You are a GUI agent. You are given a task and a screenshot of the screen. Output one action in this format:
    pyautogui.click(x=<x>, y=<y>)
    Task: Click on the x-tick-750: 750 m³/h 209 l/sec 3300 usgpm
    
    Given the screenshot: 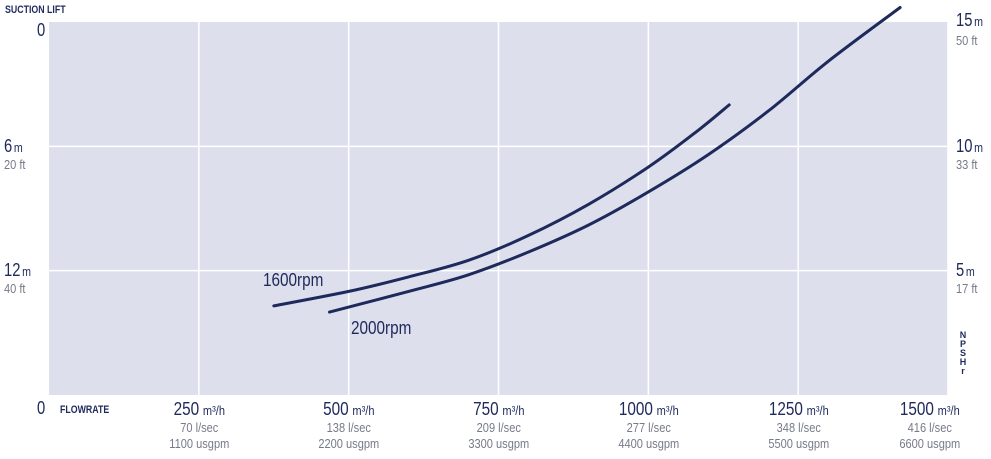 What is the action you would take?
    pyautogui.click(x=499, y=425)
    